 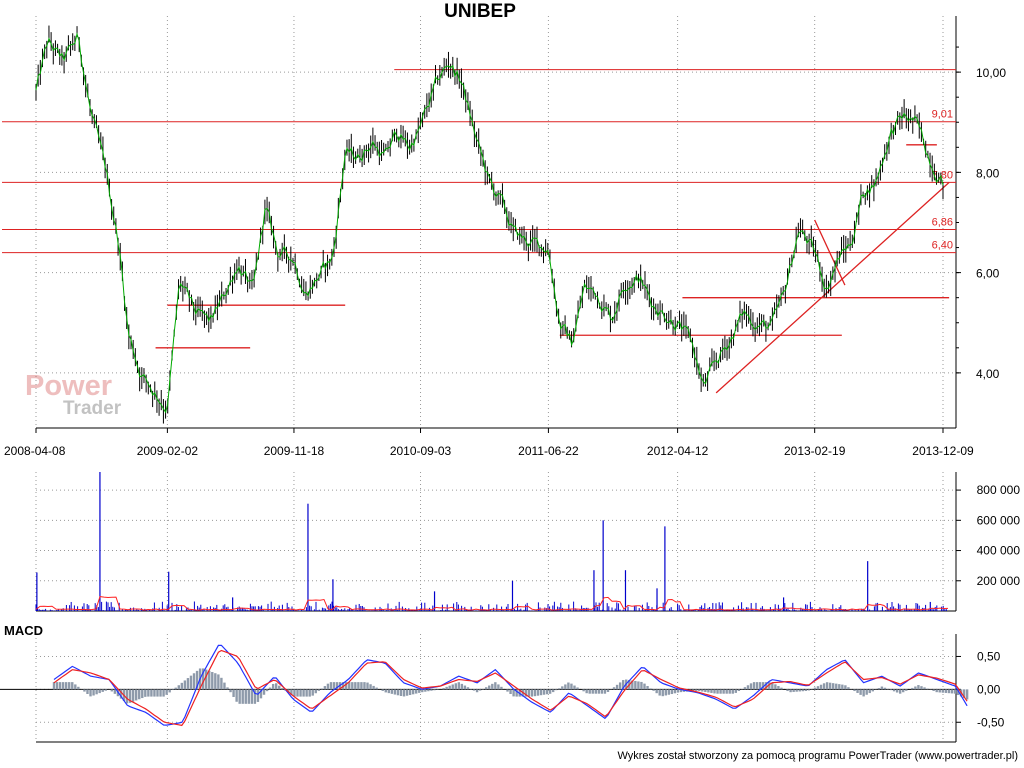 What do you see at coordinates (678, 451) in the screenshot?
I see `x-tick-label: 2012-04-12` at bounding box center [678, 451].